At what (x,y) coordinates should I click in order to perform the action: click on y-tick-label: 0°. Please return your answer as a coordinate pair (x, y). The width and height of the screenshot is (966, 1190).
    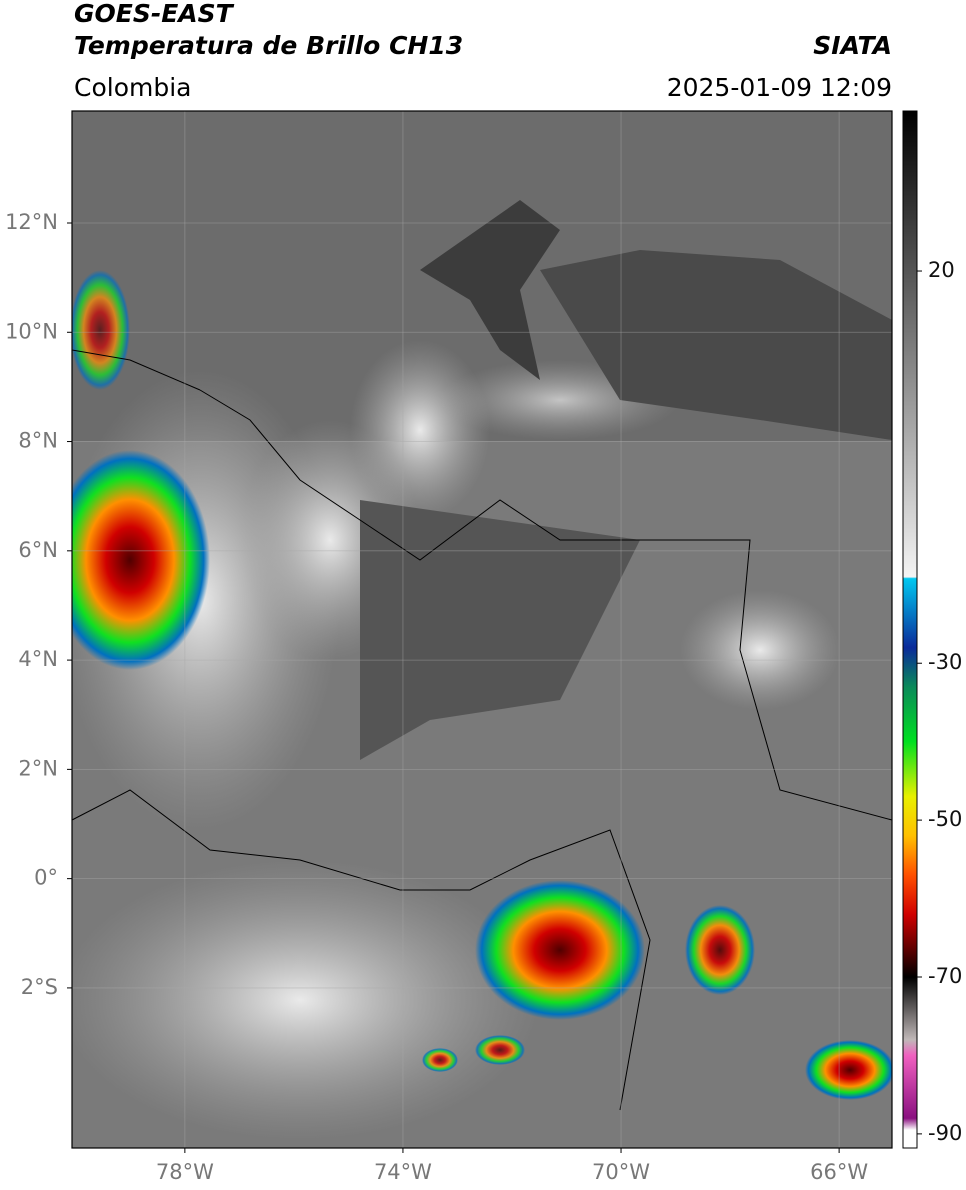
    Looking at the image, I should click on (46, 878).